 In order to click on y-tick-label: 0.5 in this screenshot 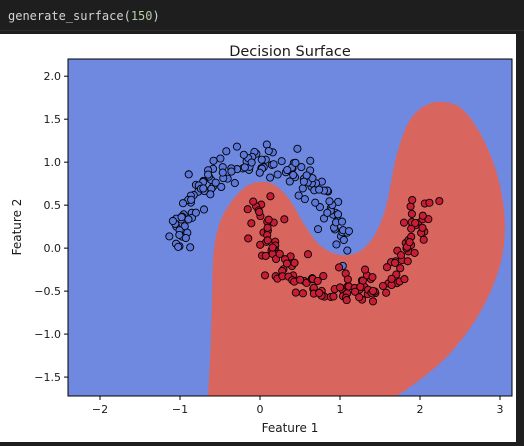, I will do `click(53, 205)`.